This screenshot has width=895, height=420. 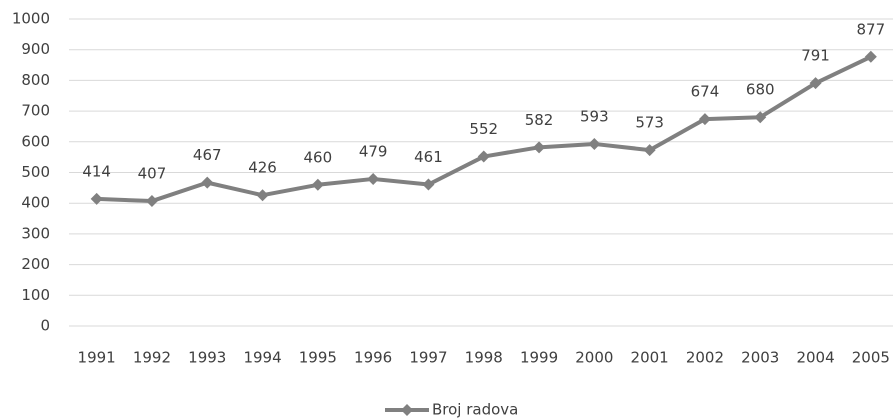 I want to click on x-tick-label: 1993, so click(x=207, y=358).